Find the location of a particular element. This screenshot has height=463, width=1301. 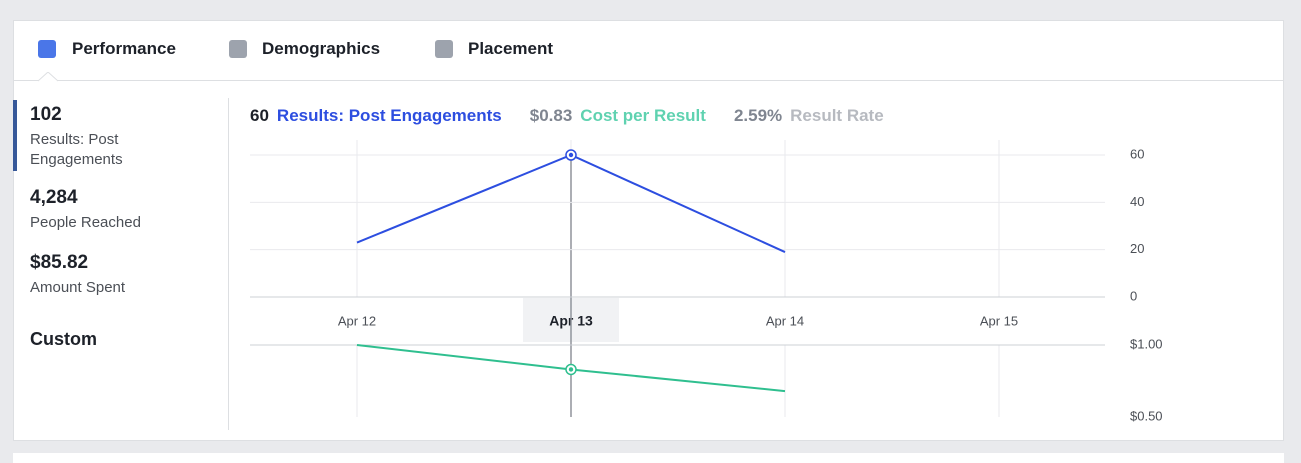

sidebar-divider is located at coordinates (228, 264).